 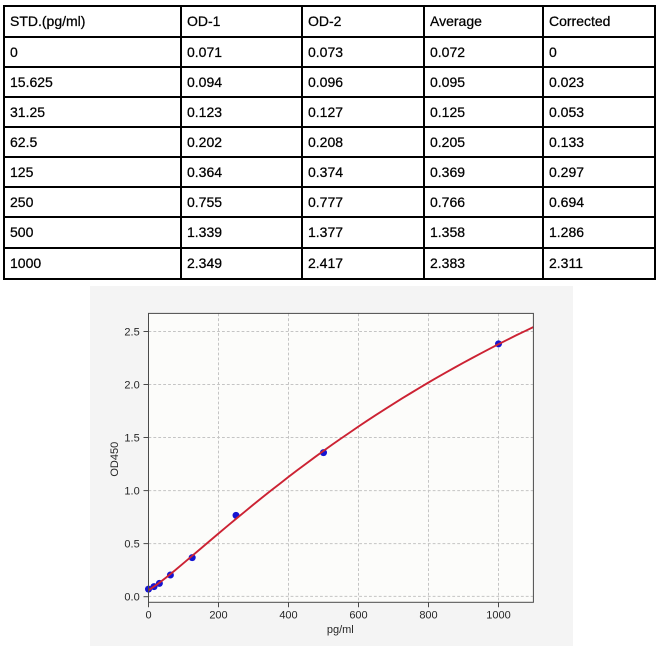 I want to click on svg-text: 600, so click(x=358, y=616).